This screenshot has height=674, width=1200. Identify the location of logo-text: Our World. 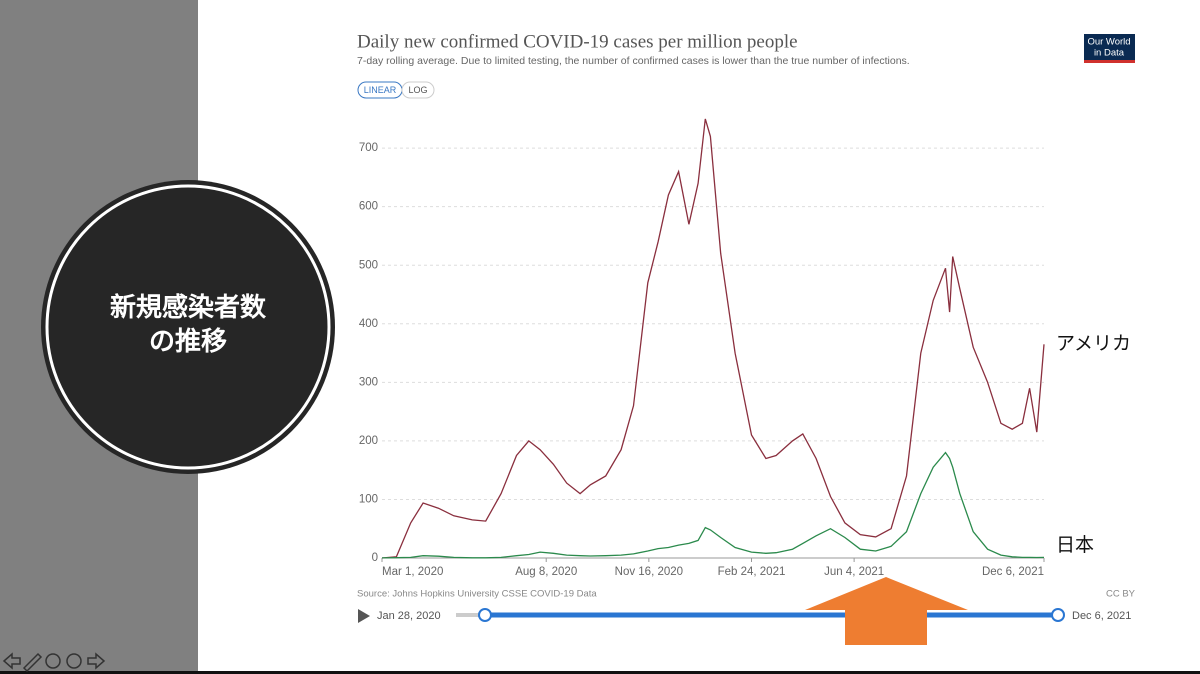
(1108, 42).